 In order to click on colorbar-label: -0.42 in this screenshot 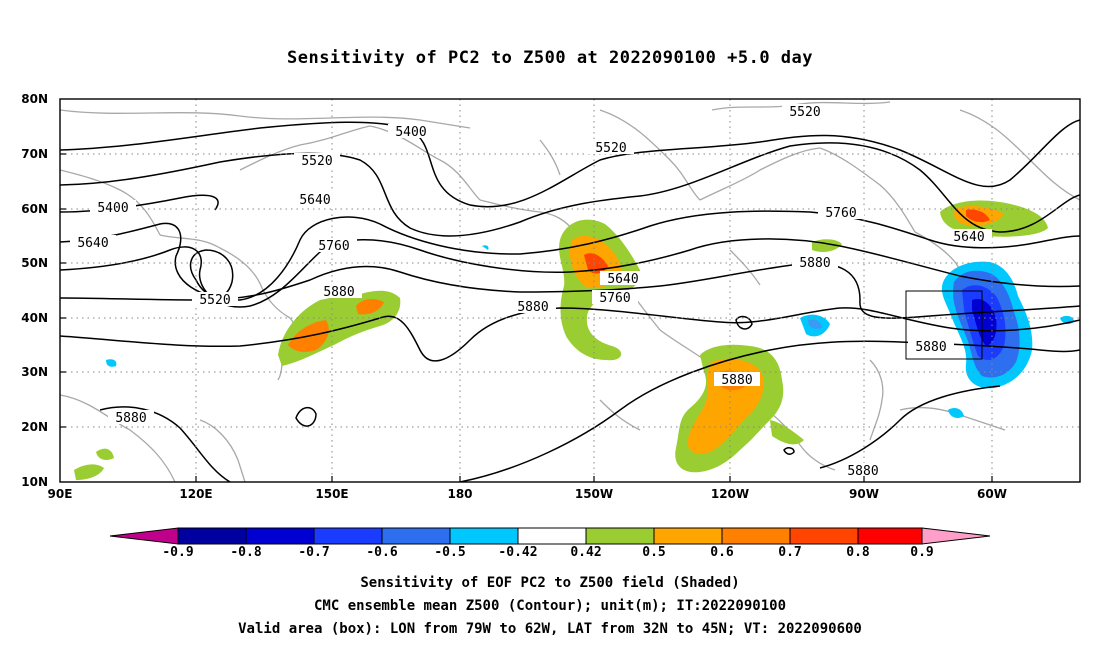, I will do `click(518, 552)`.